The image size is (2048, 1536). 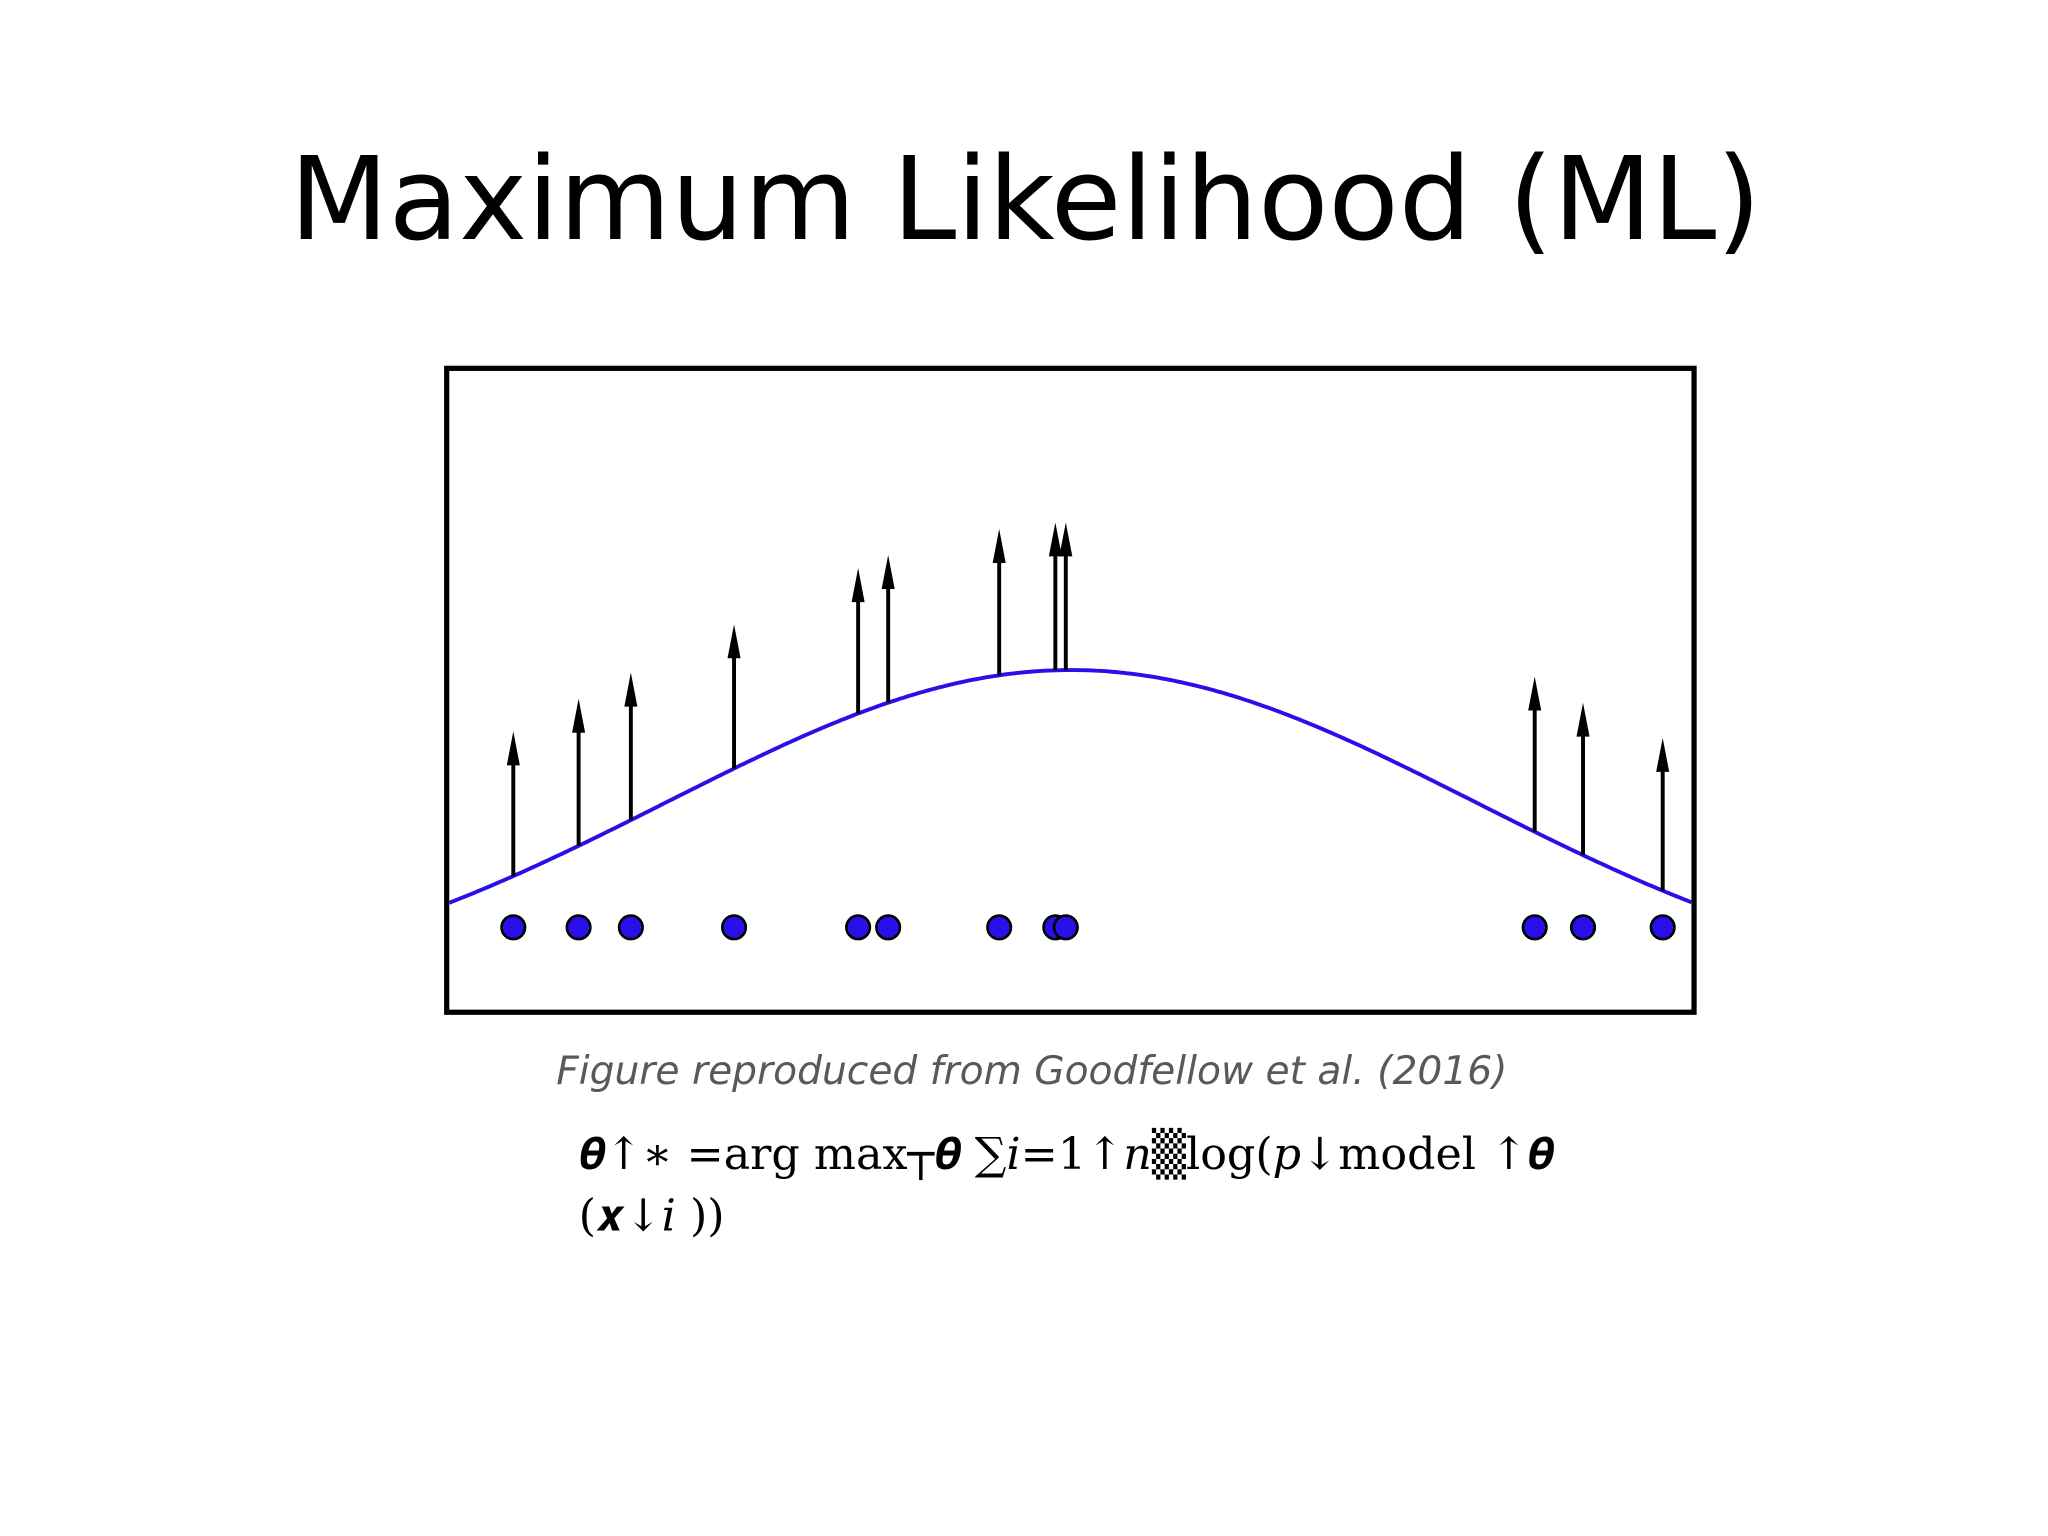 What do you see at coordinates (652, 1215) in the screenshot?
I see `formula-line: (𝒙↓𝑖 ))` at bounding box center [652, 1215].